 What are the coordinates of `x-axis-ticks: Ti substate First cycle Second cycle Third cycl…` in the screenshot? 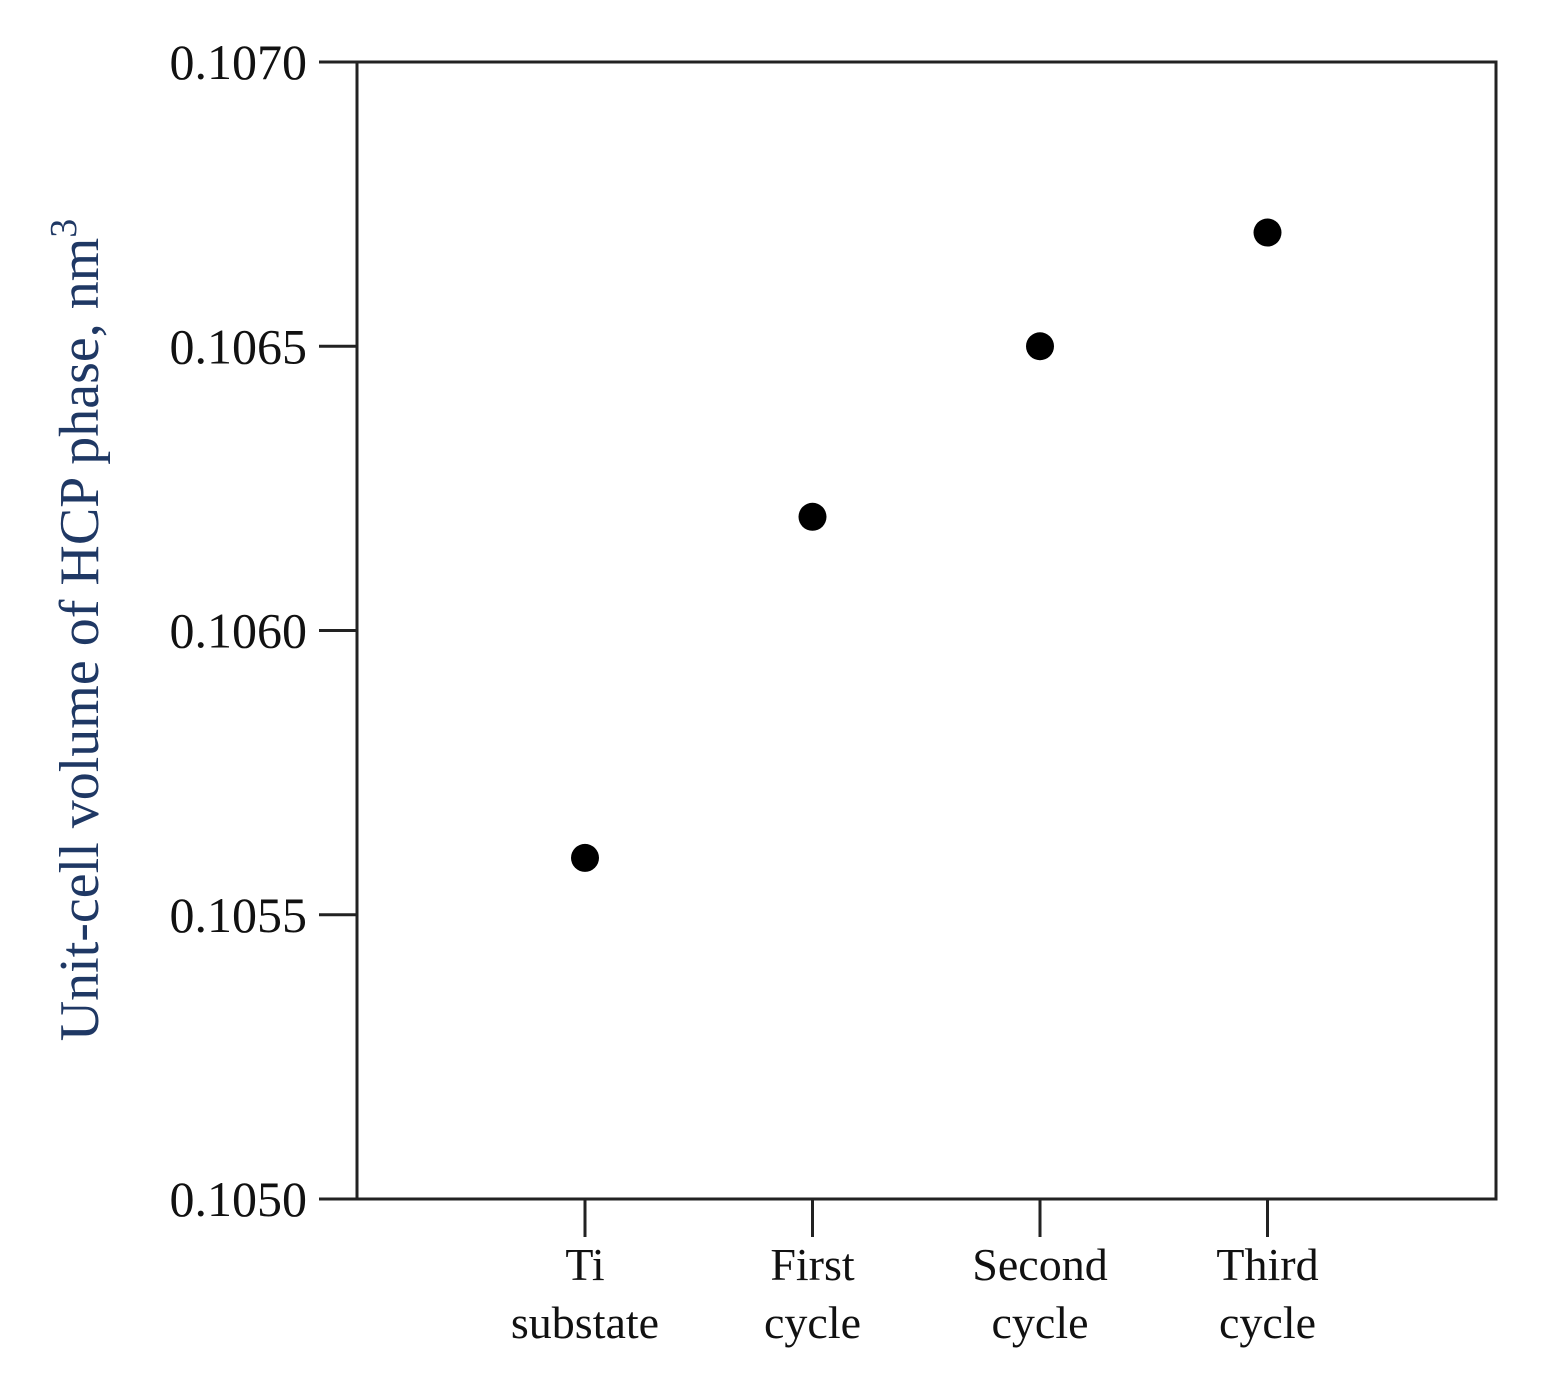 It's located at (915, 1273).